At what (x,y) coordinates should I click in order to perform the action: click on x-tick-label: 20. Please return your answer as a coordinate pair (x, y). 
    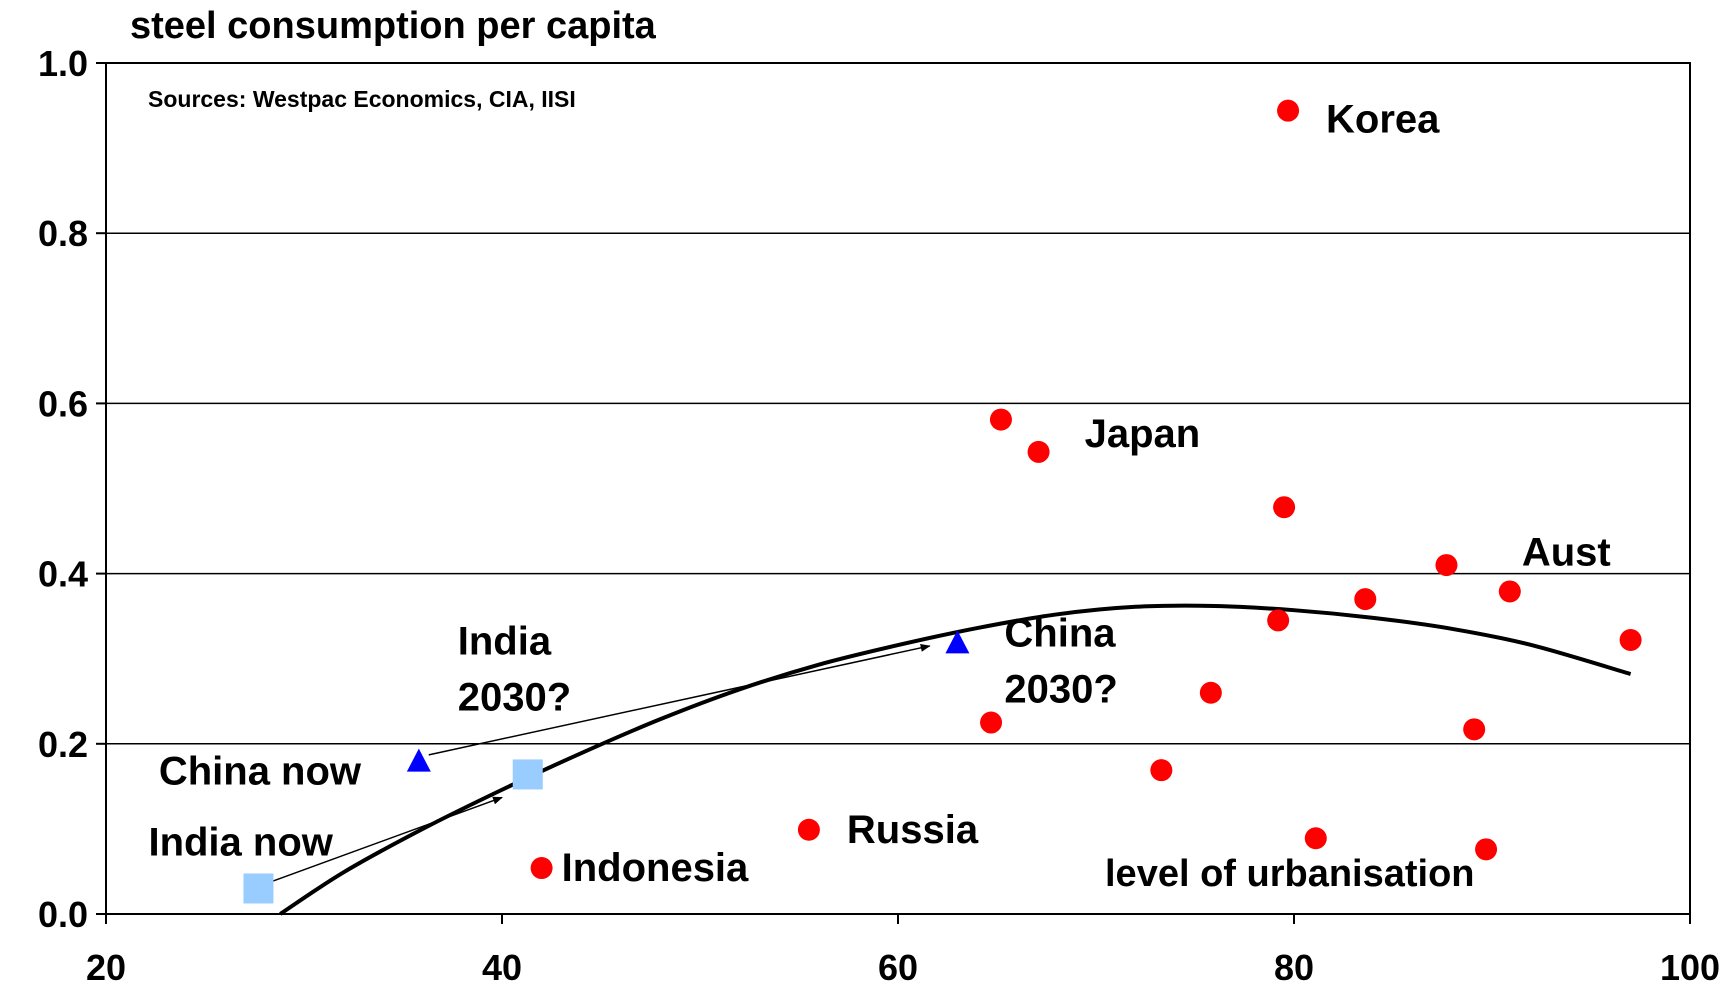
    Looking at the image, I should click on (106, 967).